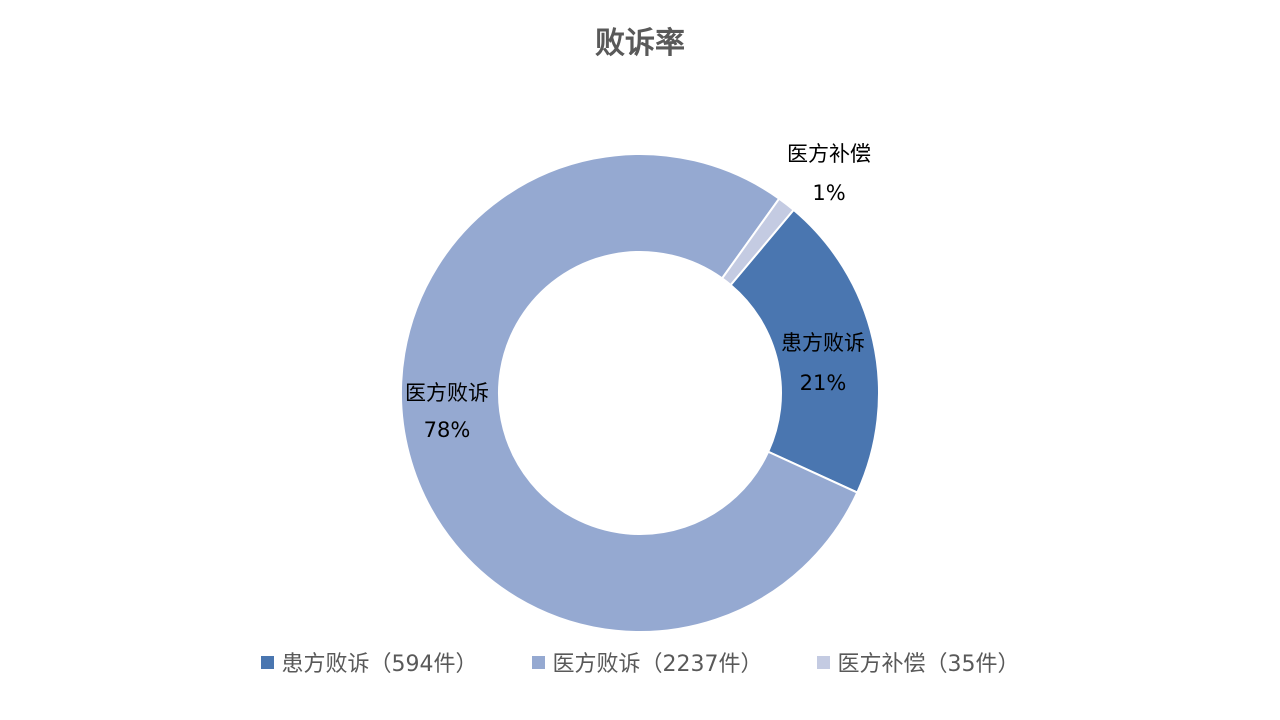 The width and height of the screenshot is (1280, 720). Describe the element at coordinates (758, 242) in the screenshot. I see `donut-slice-hospital-compensation` at that location.